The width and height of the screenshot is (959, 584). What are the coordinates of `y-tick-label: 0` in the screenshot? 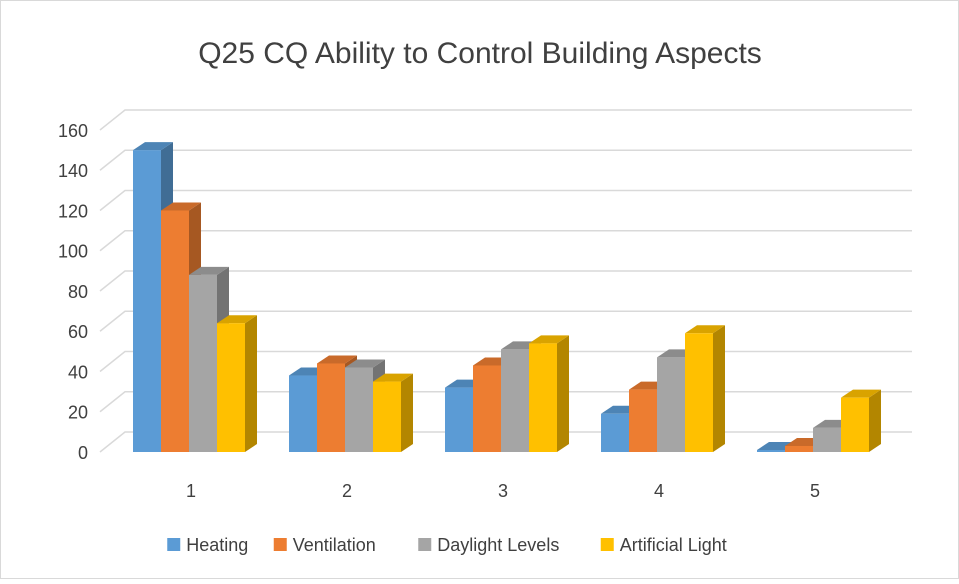 It's located at (83, 453).